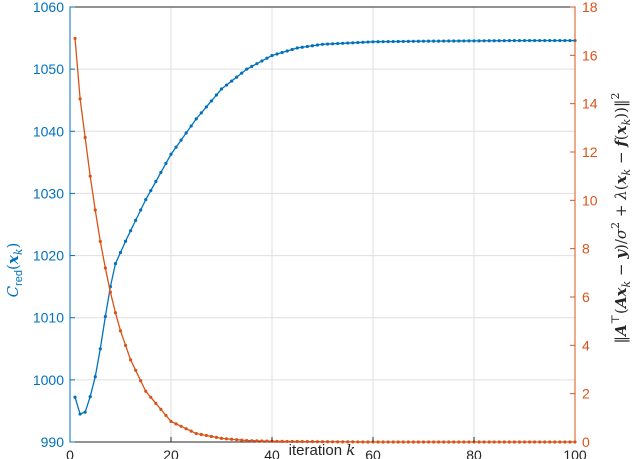 The height and width of the screenshot is (459, 640). What do you see at coordinates (171, 453) in the screenshot?
I see `x-tick-label: 20` at bounding box center [171, 453].